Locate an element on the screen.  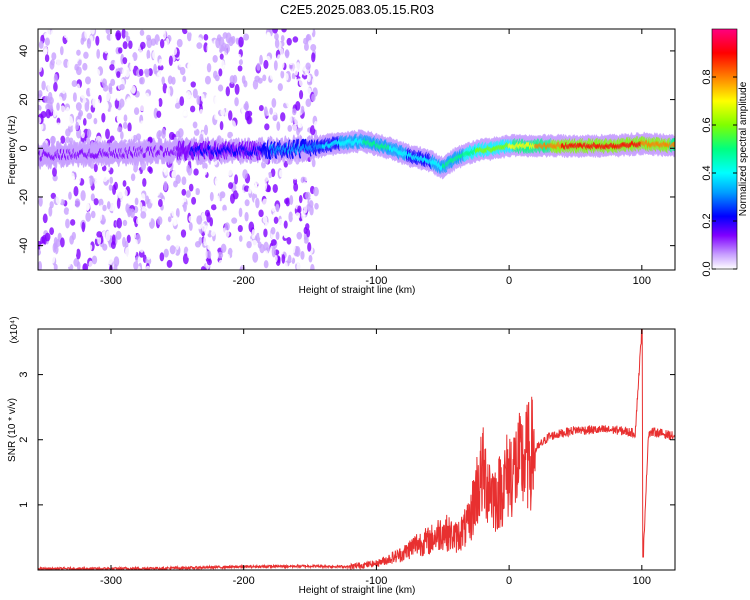
spectrogram-ridge-cell is located at coordinates (673, 144).